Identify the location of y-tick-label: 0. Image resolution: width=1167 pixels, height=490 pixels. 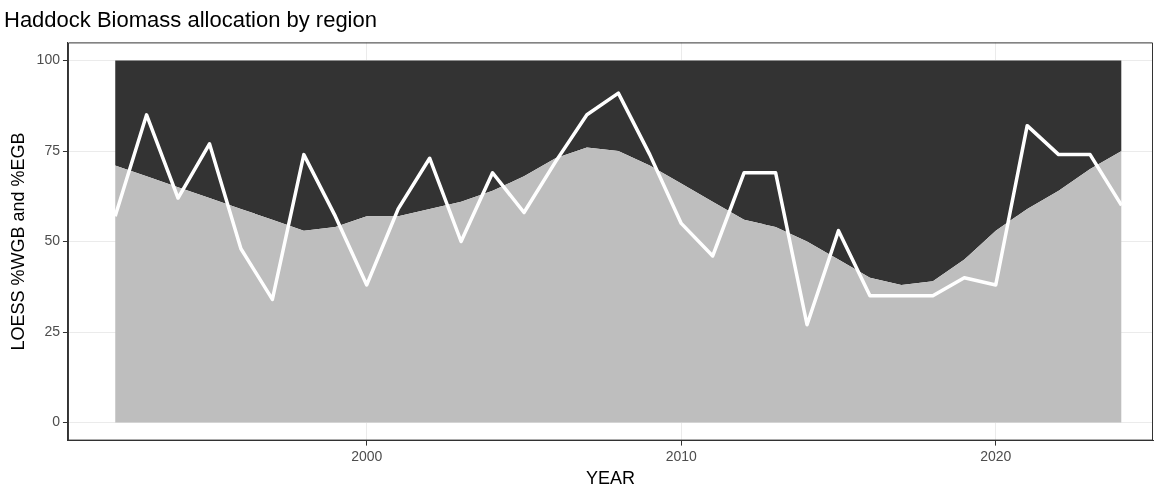
(56, 421).